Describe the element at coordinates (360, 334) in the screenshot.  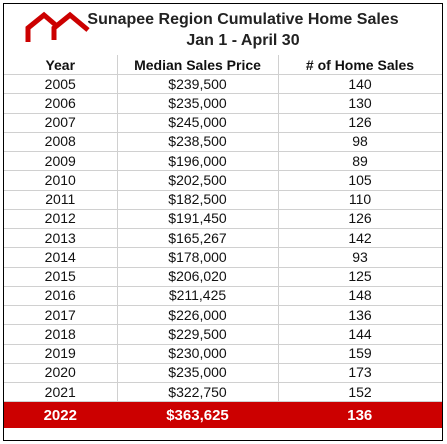
I see `cell-home-sales: 144` at that location.